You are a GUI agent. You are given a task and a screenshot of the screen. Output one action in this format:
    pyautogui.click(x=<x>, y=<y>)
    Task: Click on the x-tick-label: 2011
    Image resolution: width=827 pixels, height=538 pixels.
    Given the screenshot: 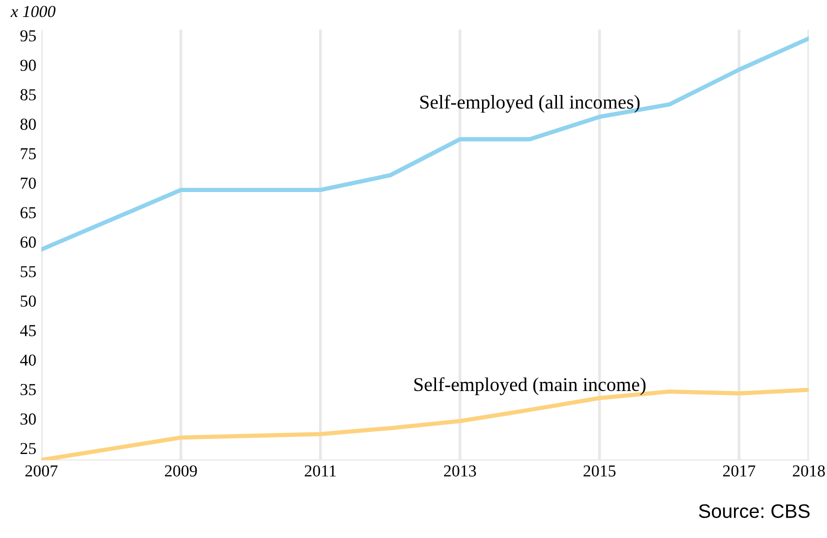 What is the action you would take?
    pyautogui.click(x=320, y=471)
    